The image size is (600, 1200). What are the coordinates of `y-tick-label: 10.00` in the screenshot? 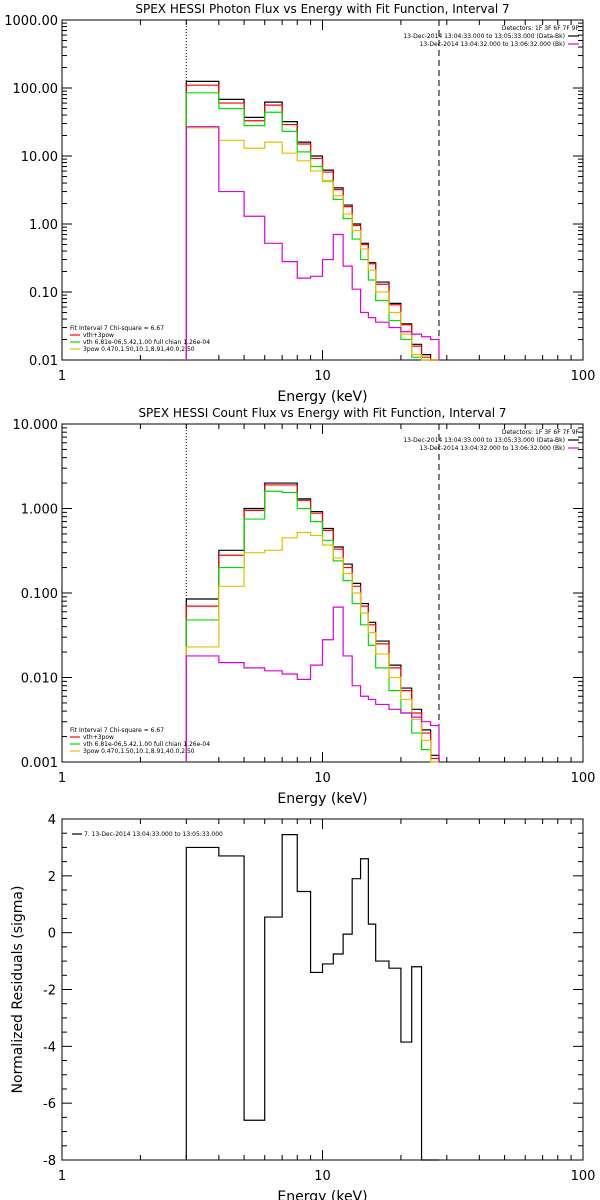 It's located at (39, 157).